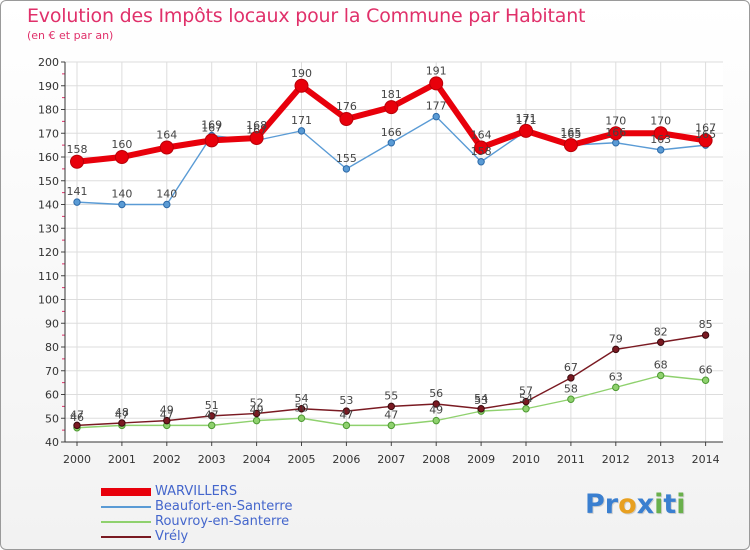 Image resolution: width=750 pixels, height=550 pixels. I want to click on data-label: 85, so click(706, 324).